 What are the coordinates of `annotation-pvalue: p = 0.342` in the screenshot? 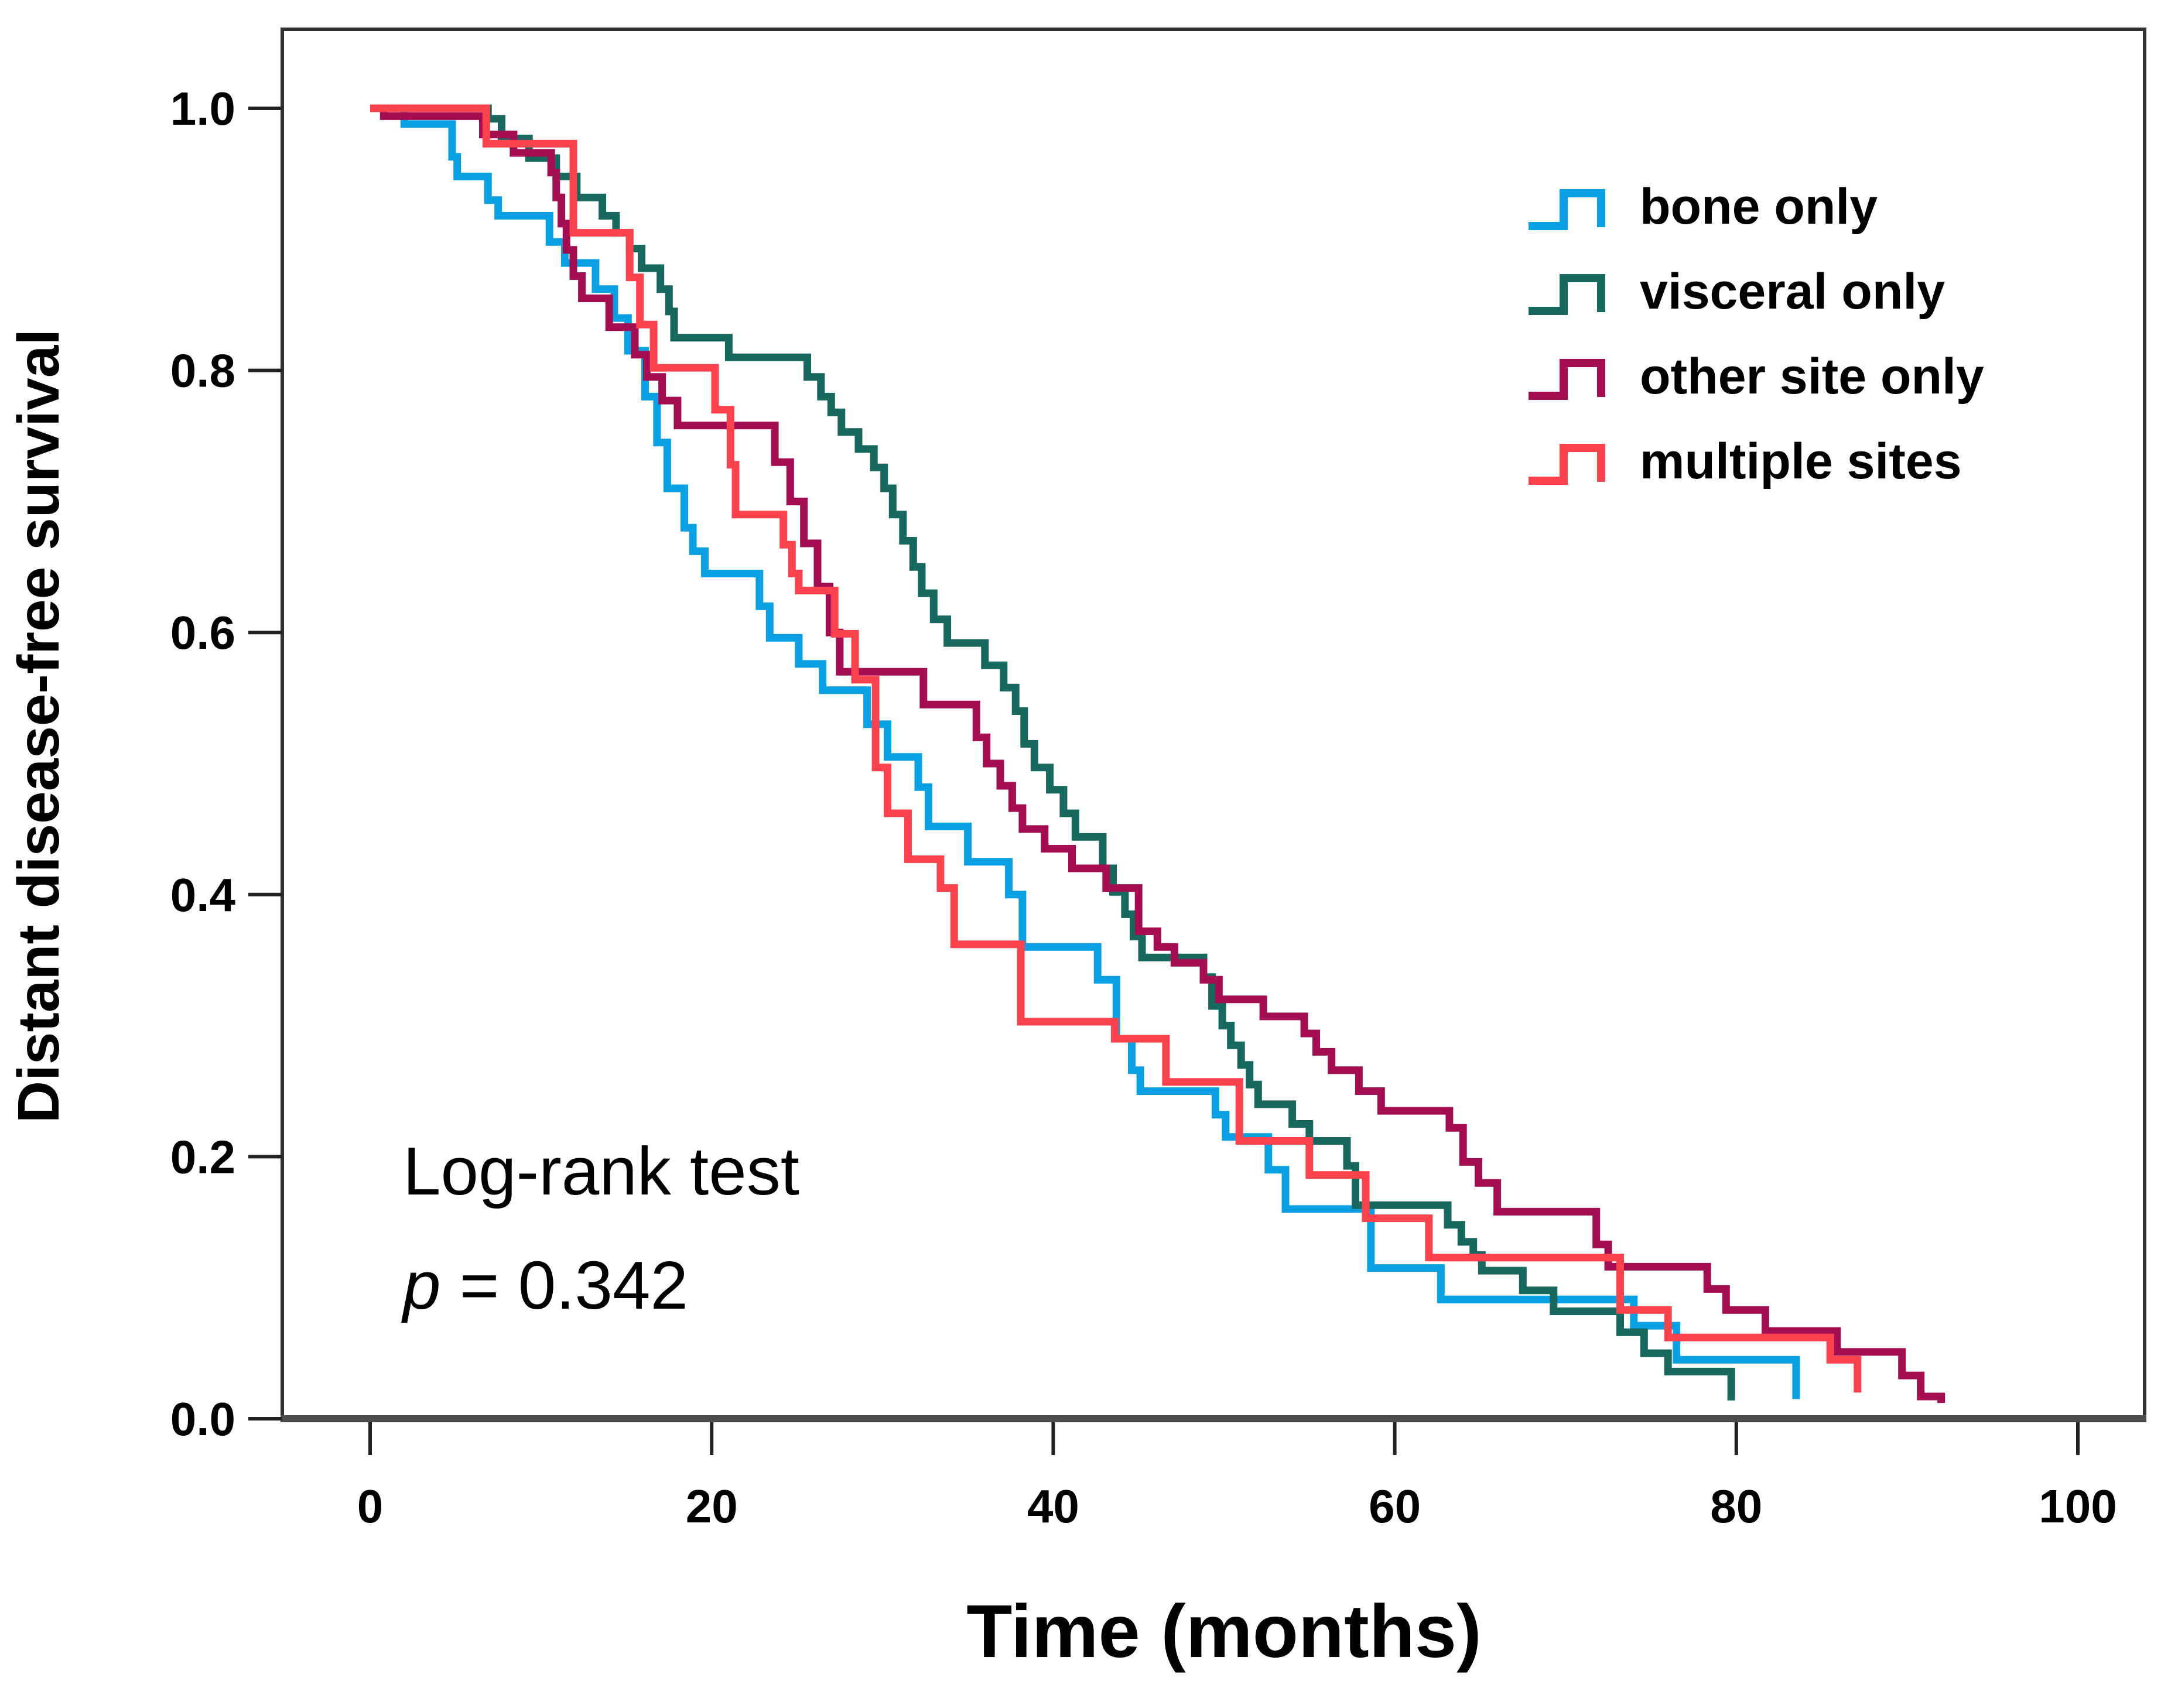 It's located at (544, 1285).